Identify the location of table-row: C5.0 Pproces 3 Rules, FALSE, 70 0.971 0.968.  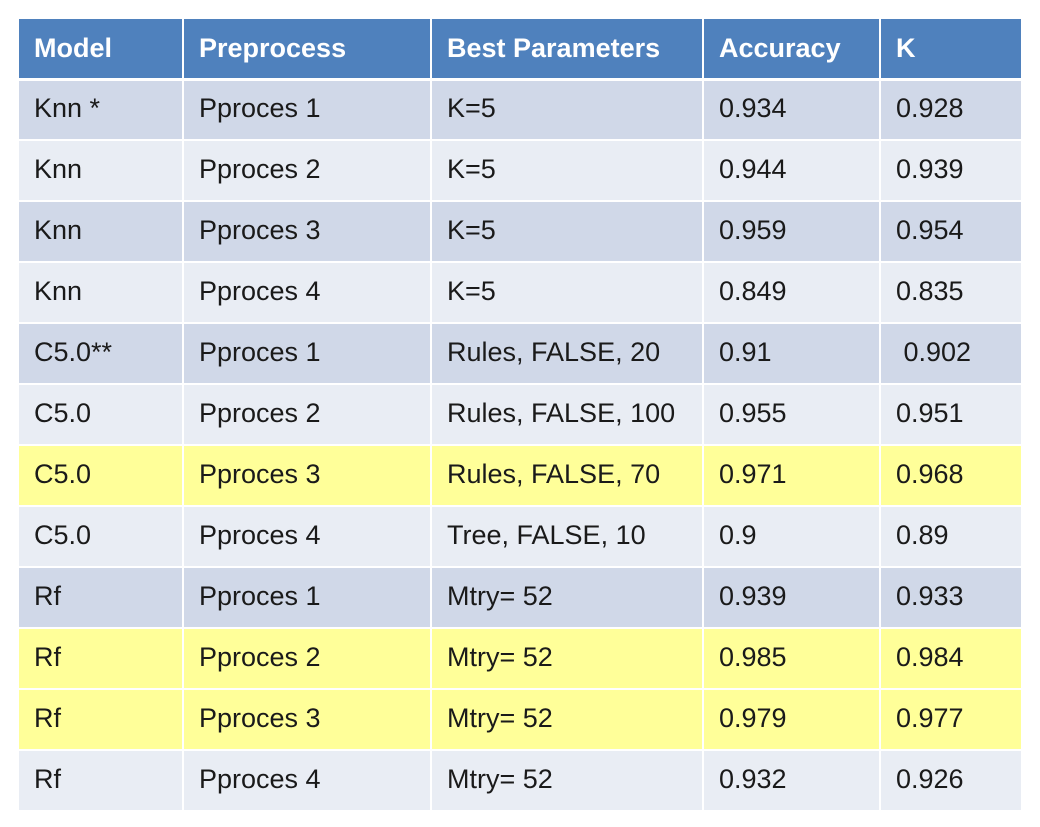
(520, 475).